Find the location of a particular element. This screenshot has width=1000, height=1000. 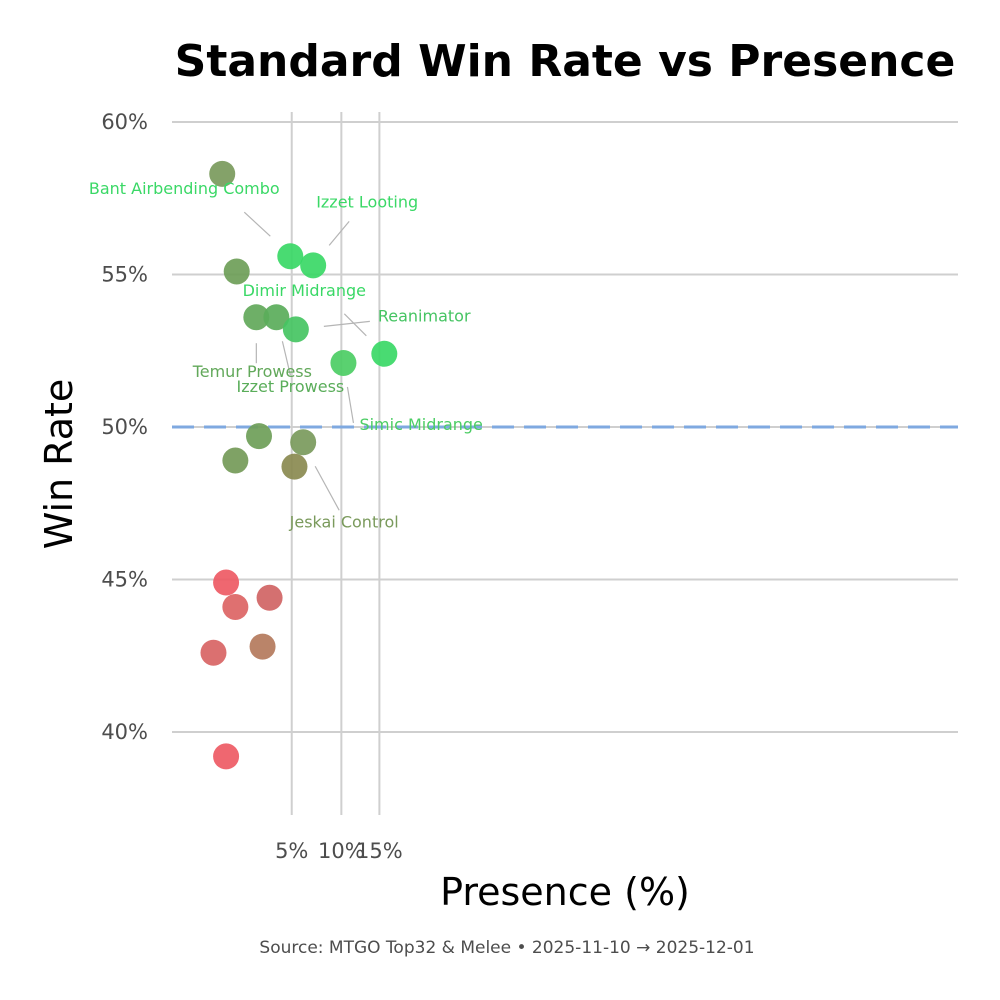

y-tick-label: 60% is located at coordinates (124, 122).